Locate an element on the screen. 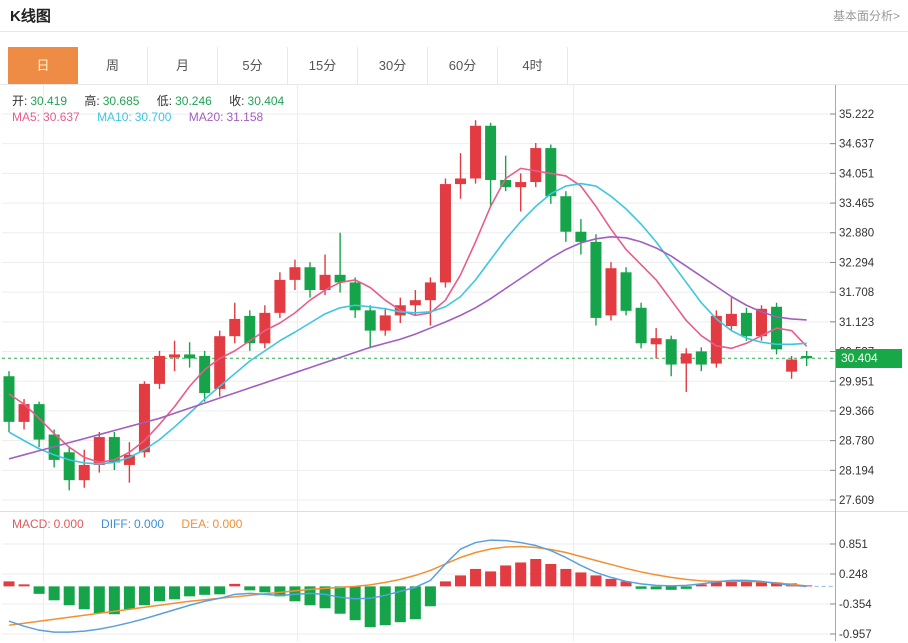 The height and width of the screenshot is (643, 908). svg-text: 29.366 is located at coordinates (856, 412).